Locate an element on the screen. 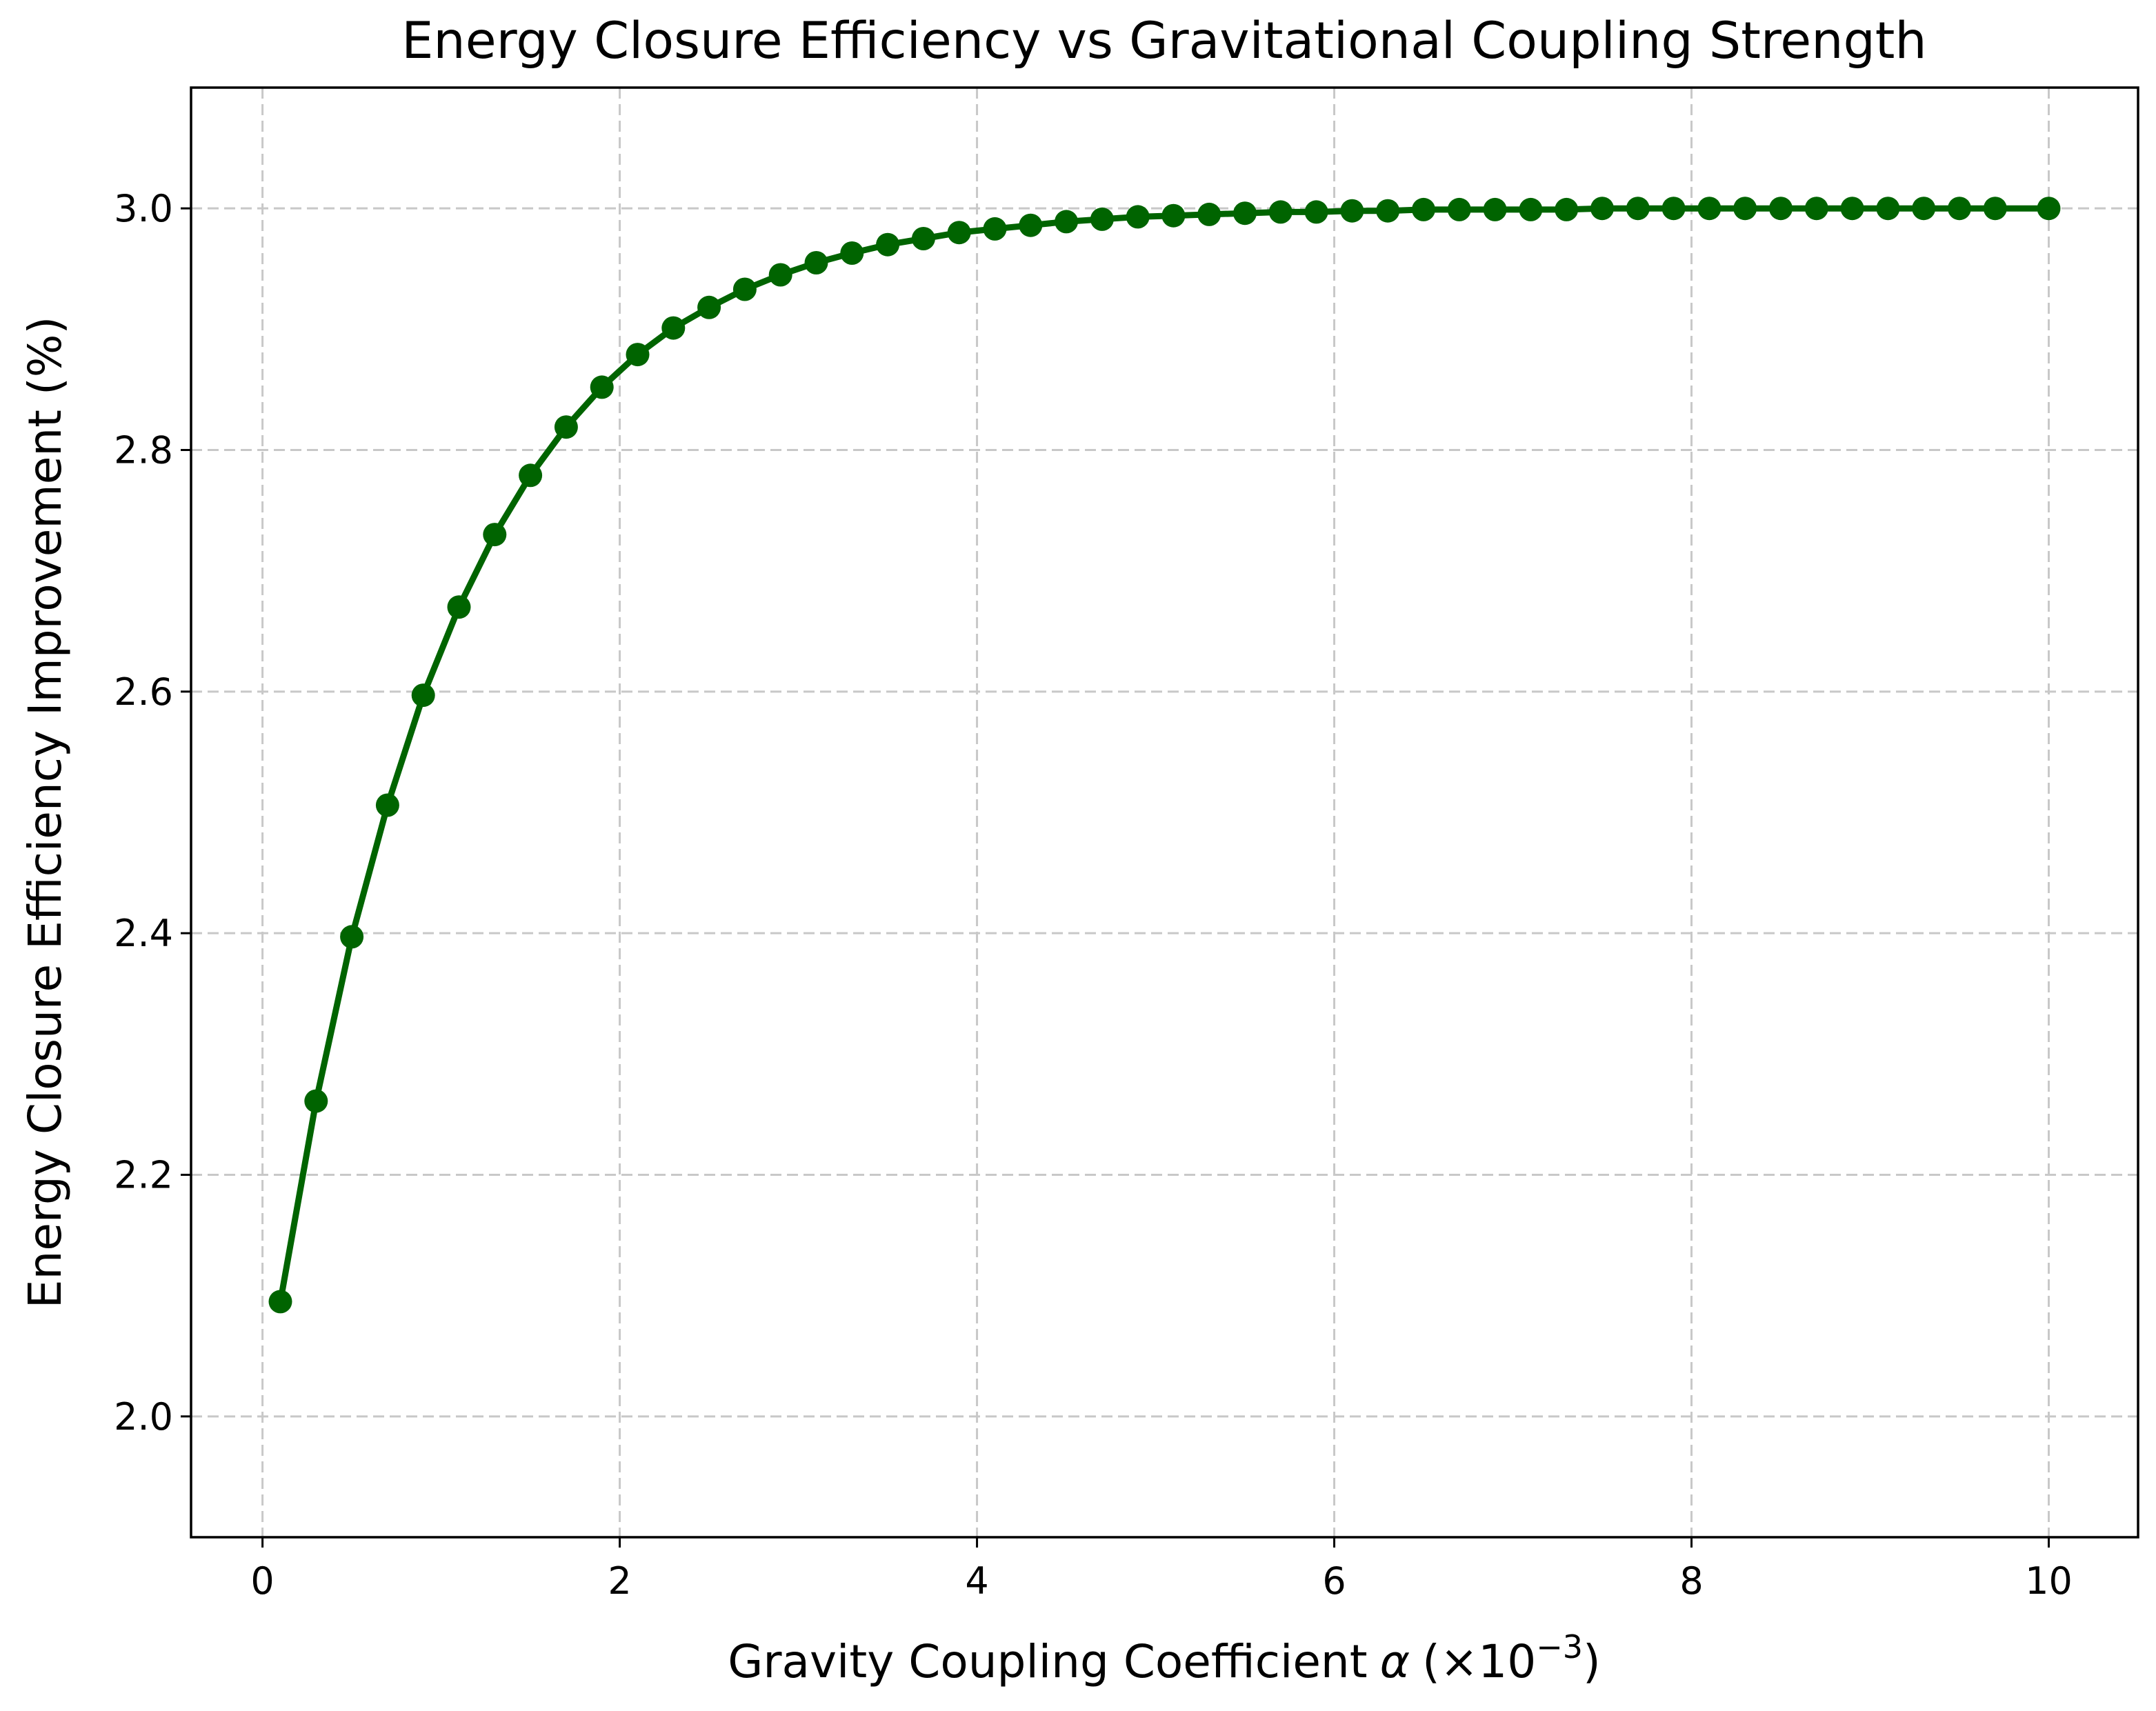  x-axis-label-text: Gravity Coupling Coefficient is located at coordinates (1047, 1661).